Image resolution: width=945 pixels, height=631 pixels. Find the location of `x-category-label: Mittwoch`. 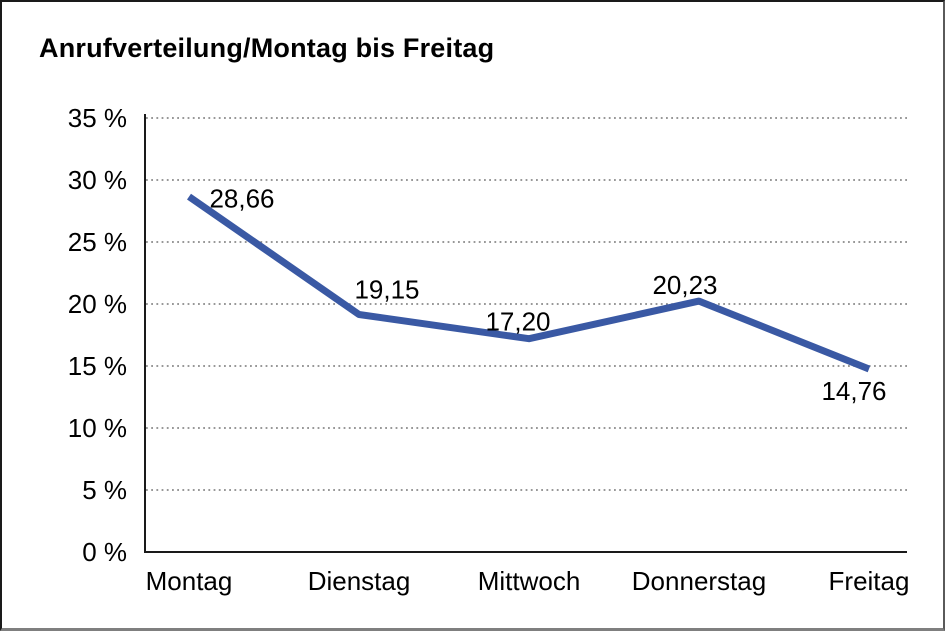

x-category-label: Mittwoch is located at coordinates (529, 581).